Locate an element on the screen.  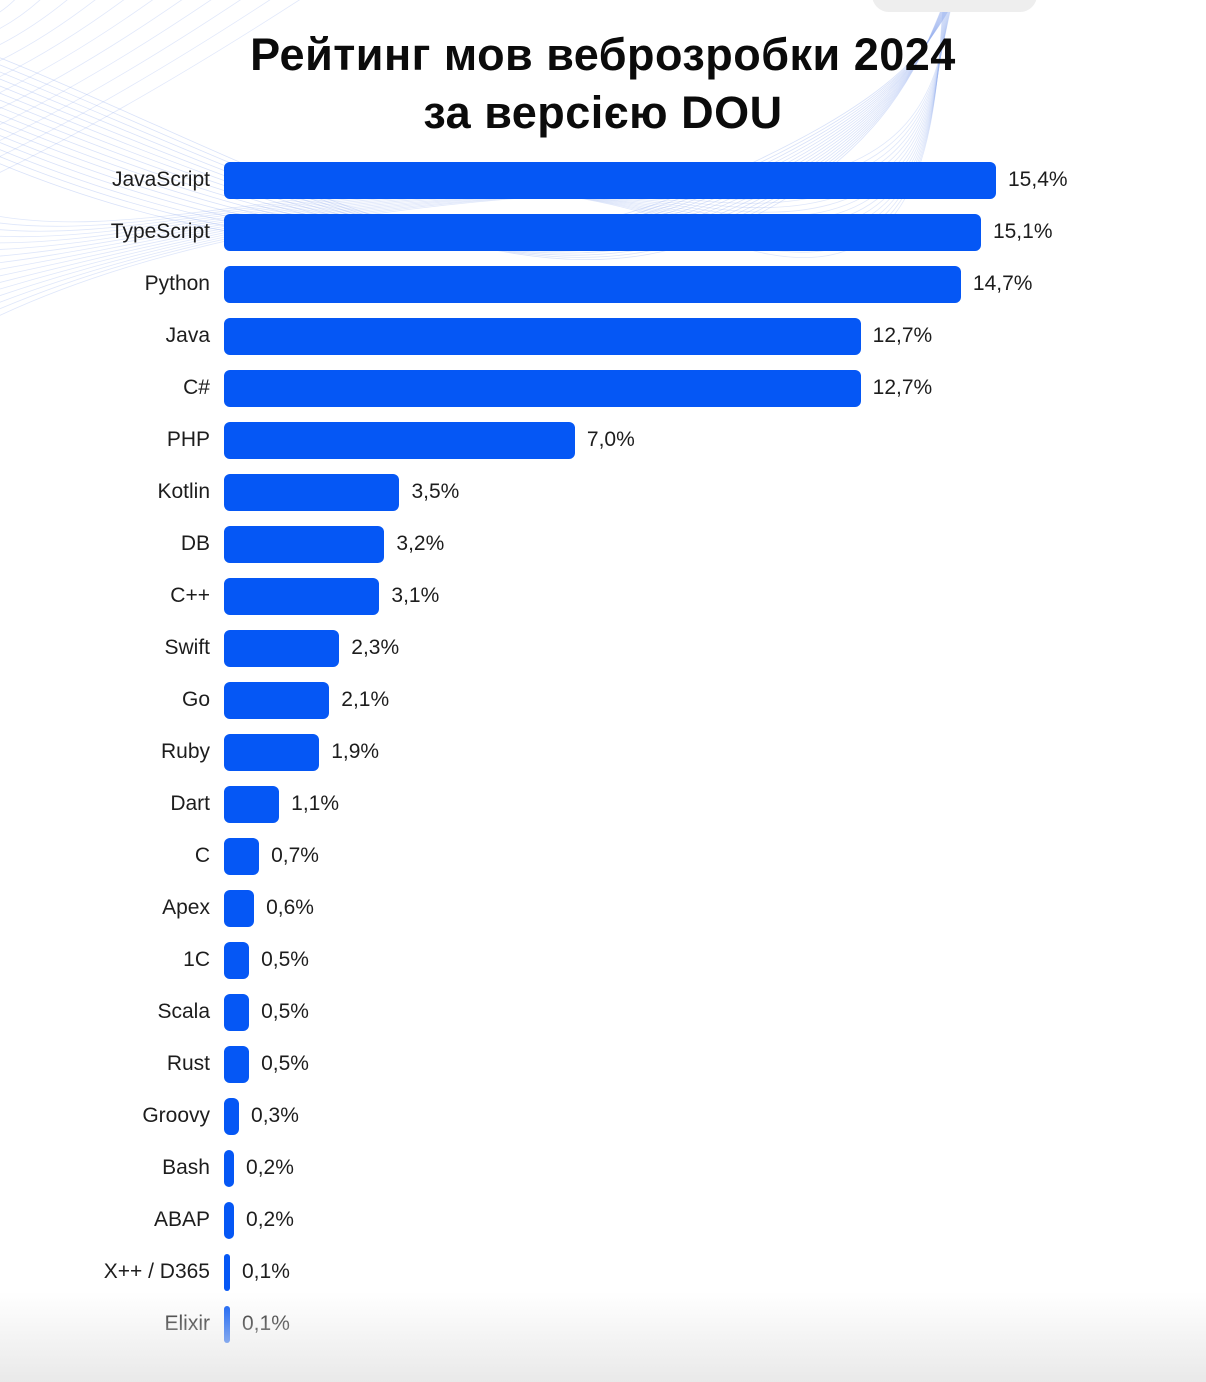
bar-row: Go 2,1% is located at coordinates (603, 700).